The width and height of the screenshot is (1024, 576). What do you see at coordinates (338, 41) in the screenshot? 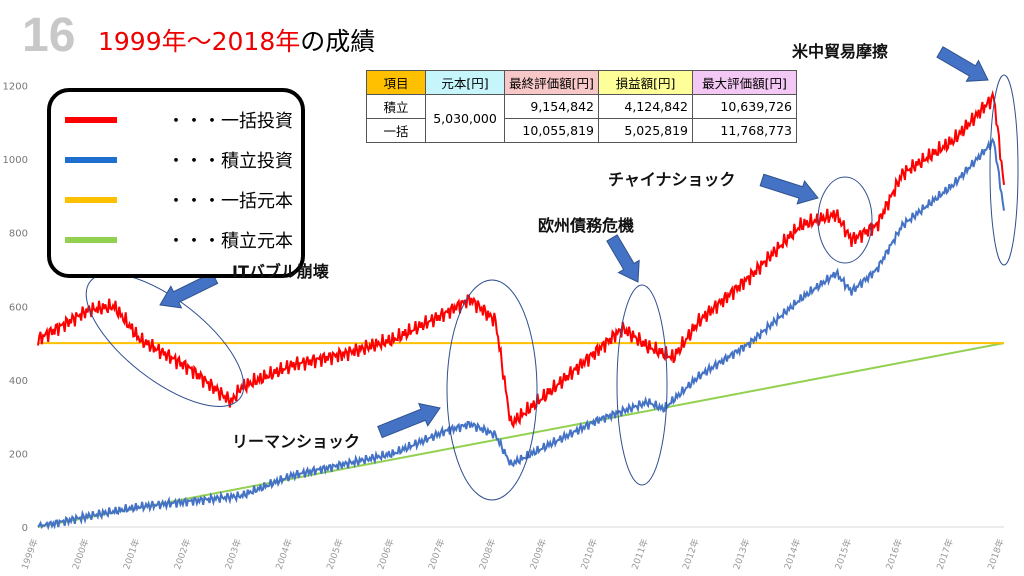
I see `title-suffix: の成績` at bounding box center [338, 41].